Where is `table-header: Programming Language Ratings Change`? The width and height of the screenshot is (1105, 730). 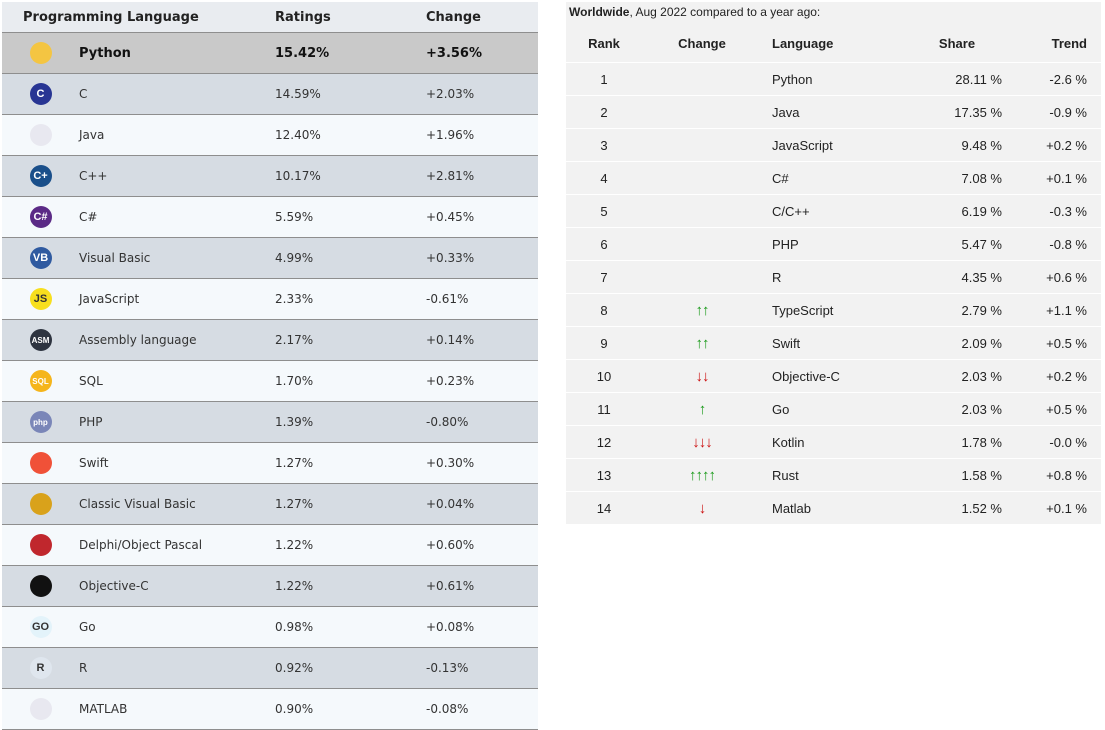 table-header: Programming Language Ratings Change is located at coordinates (270, 17).